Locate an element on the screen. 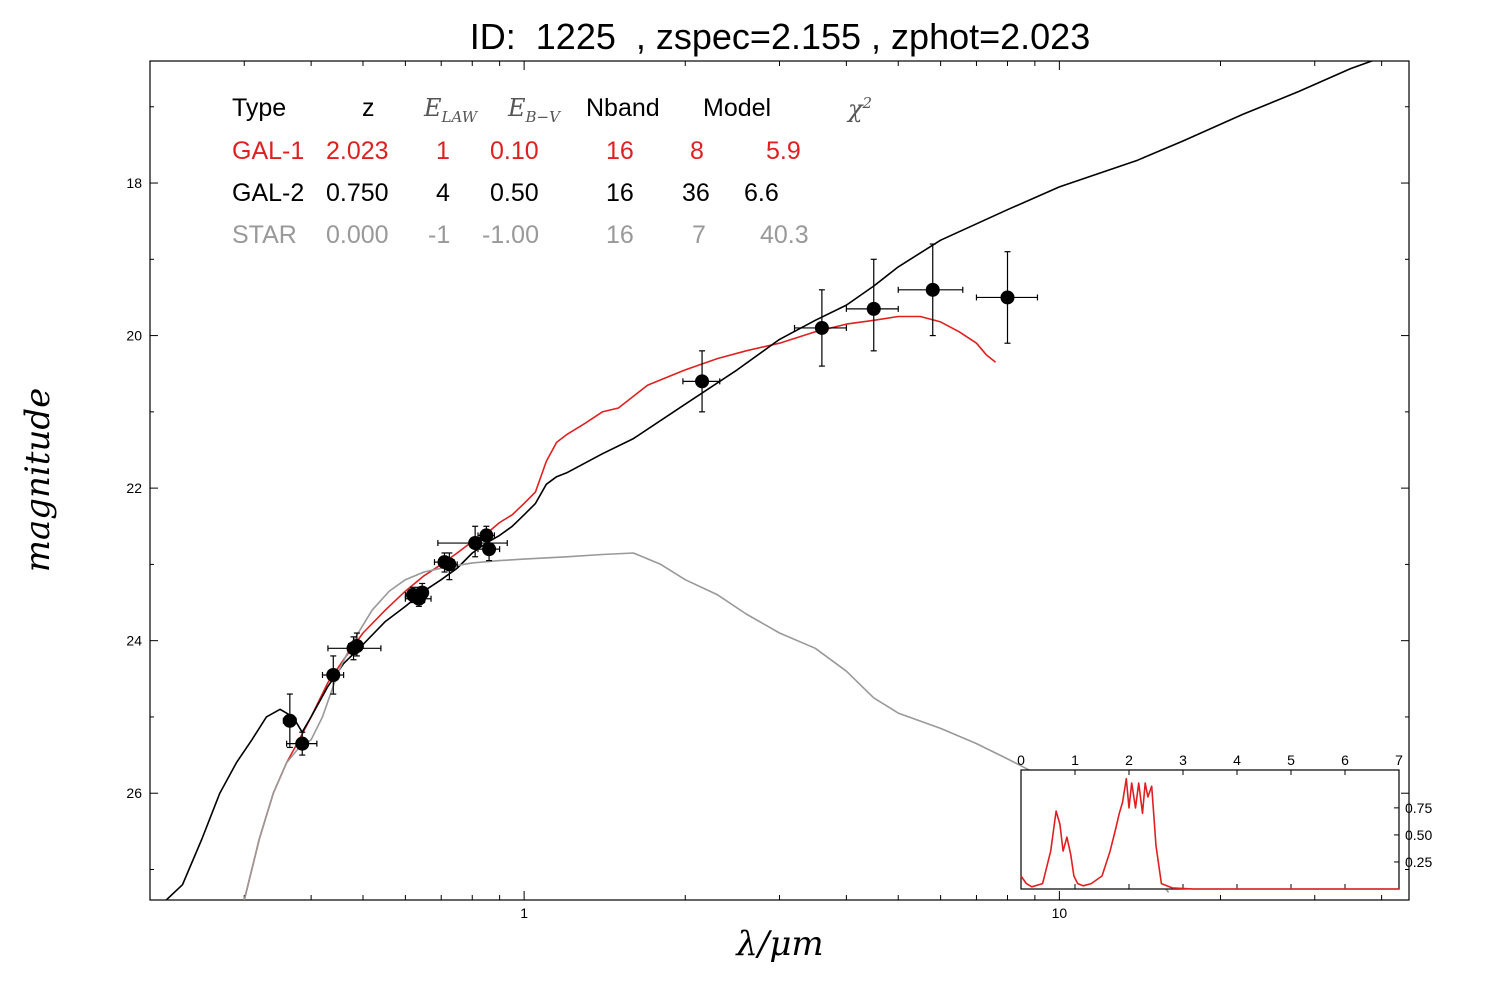 The height and width of the screenshot is (1000, 1500). y-tick-label-0: 18 is located at coordinates (134, 183).